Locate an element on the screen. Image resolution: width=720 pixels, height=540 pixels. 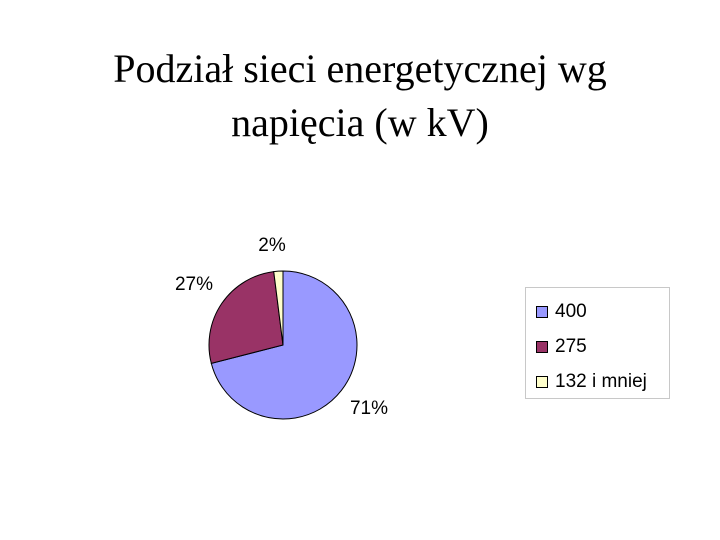
data-label-275: 27% is located at coordinates (194, 284).